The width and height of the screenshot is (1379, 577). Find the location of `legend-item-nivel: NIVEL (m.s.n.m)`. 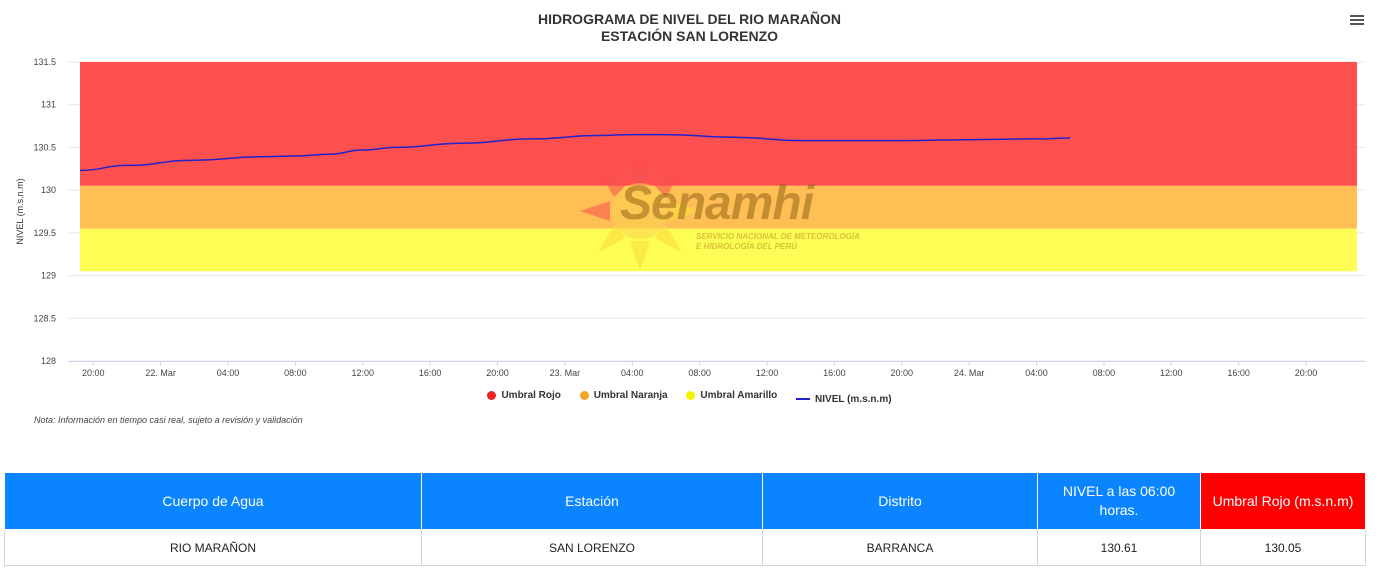

legend-item-nivel: NIVEL (m.s.n.m) is located at coordinates (844, 399).